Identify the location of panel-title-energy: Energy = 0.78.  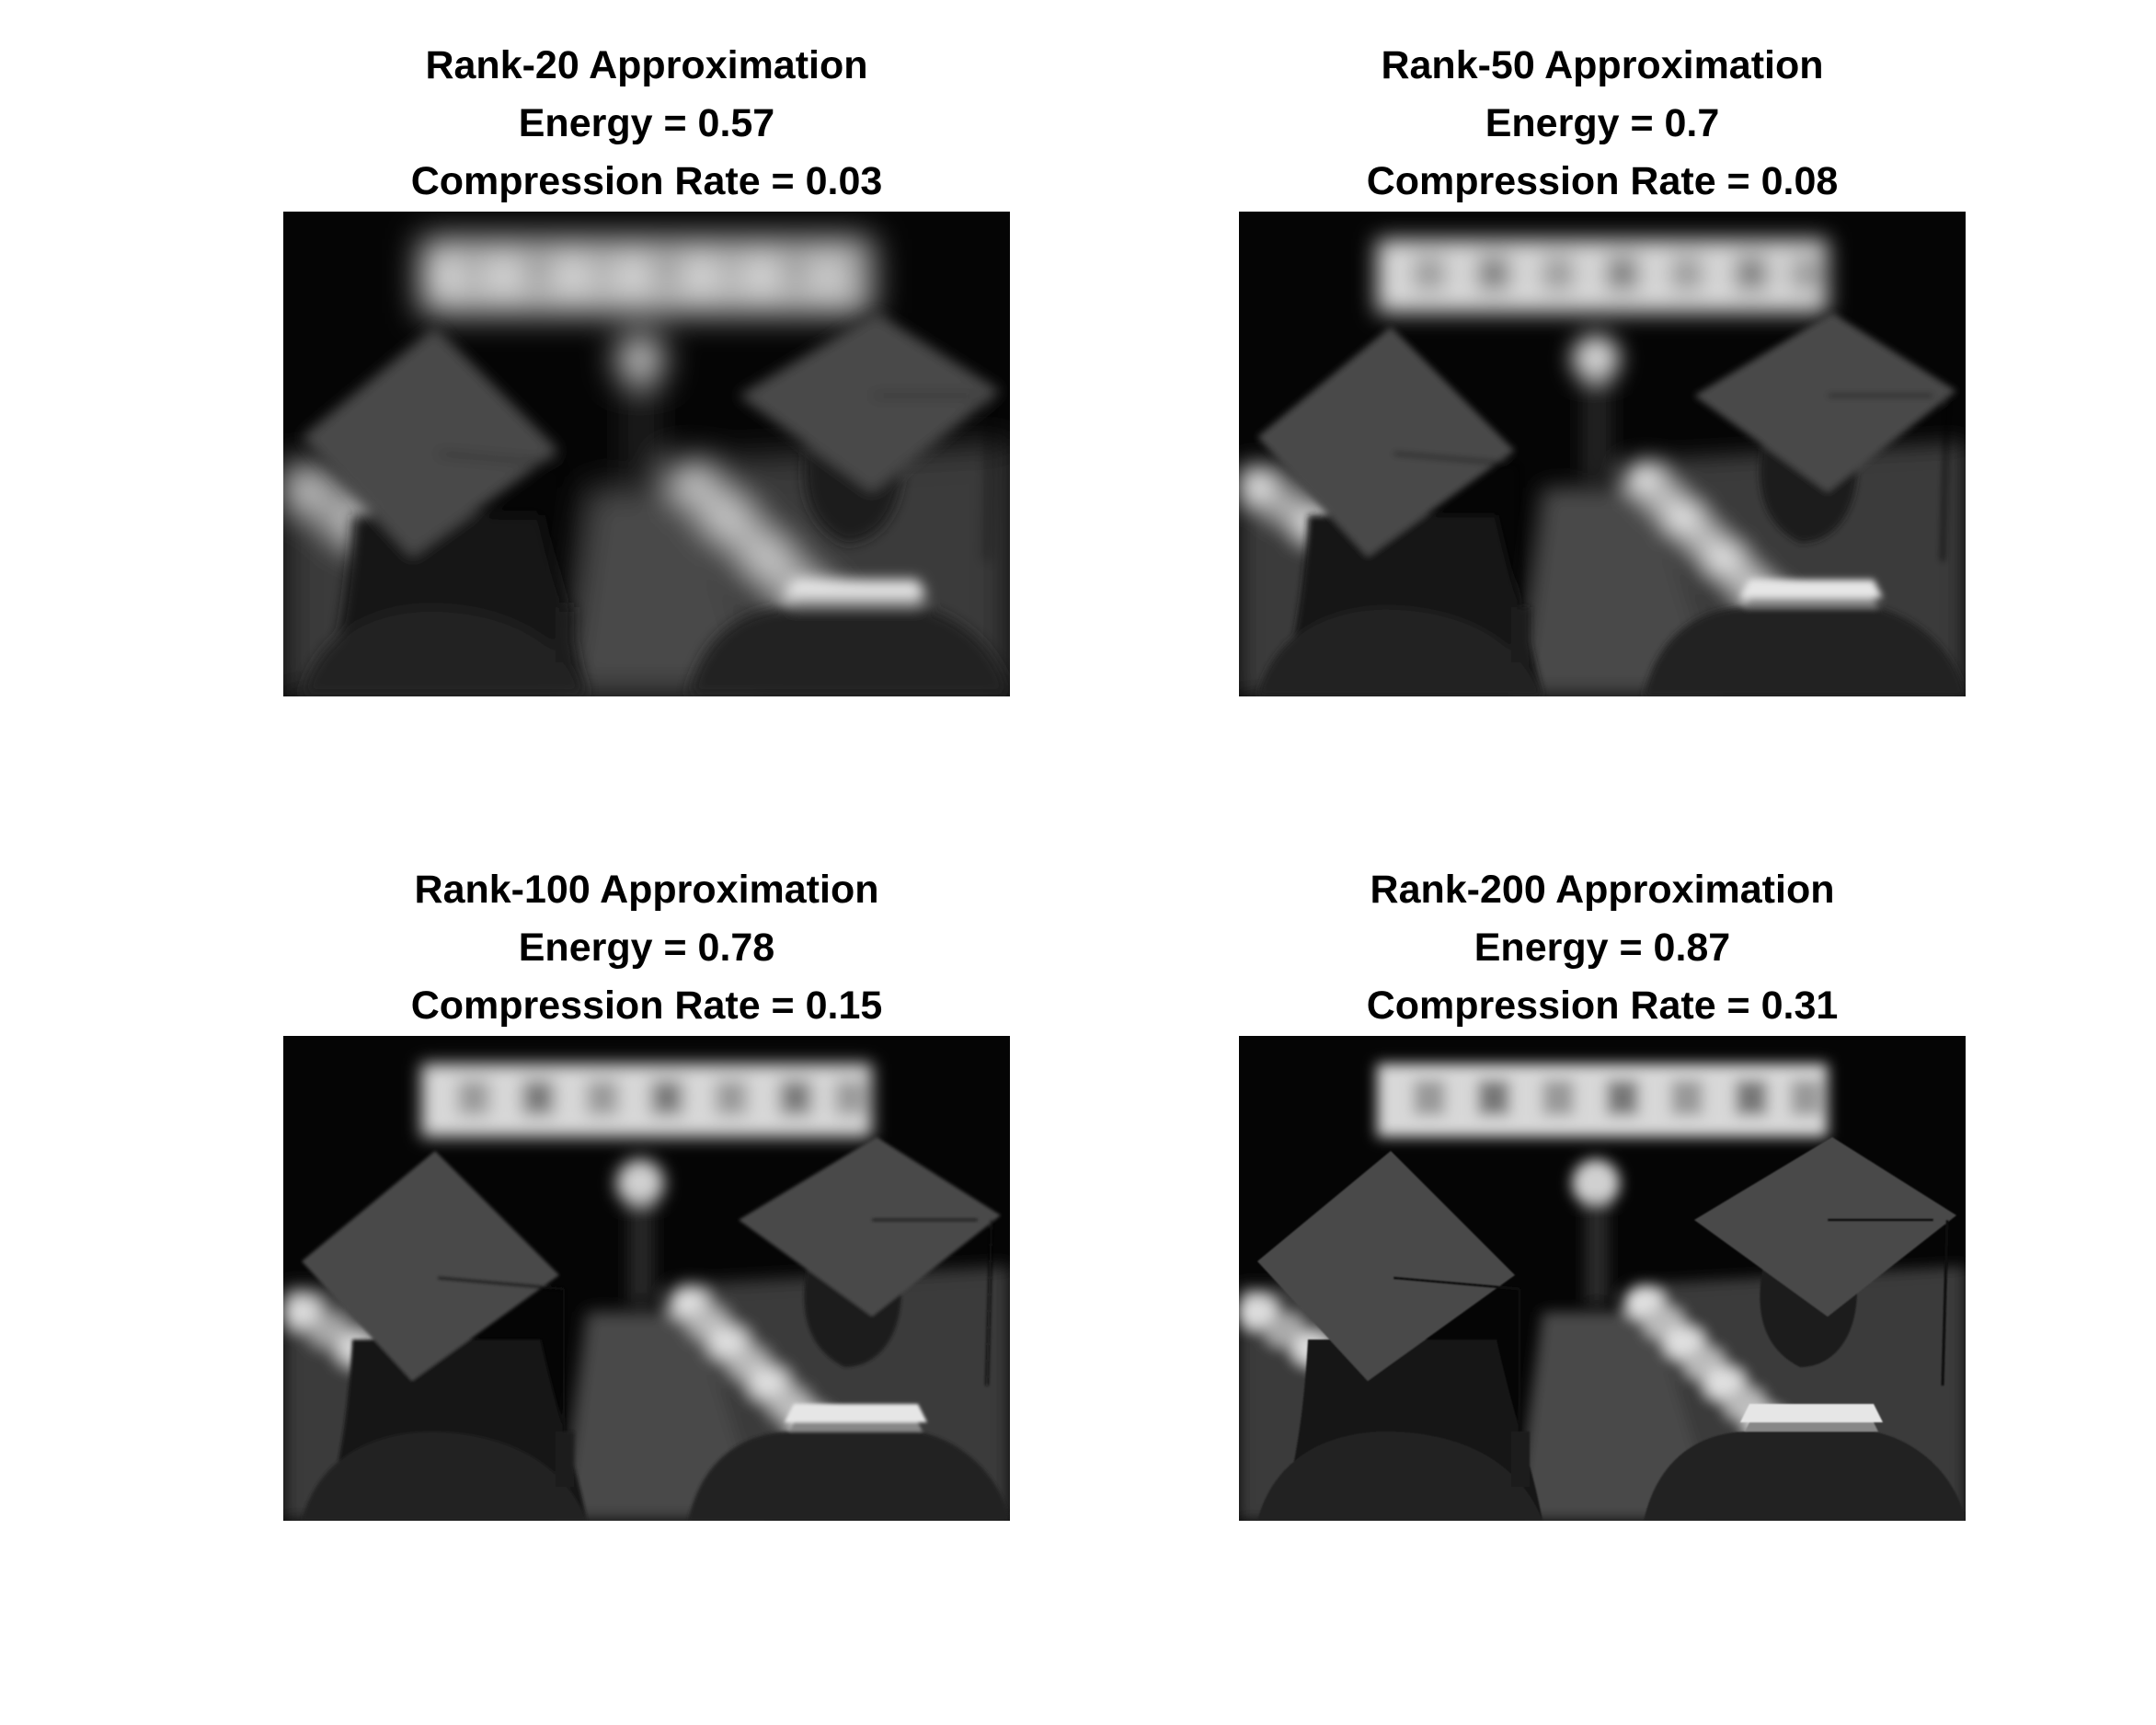
(646, 948).